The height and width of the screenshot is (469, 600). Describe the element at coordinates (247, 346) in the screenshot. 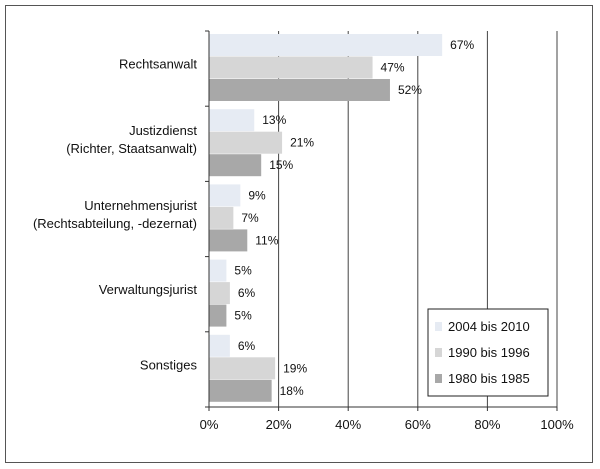

I see `data-label-4-0: 6%` at that location.